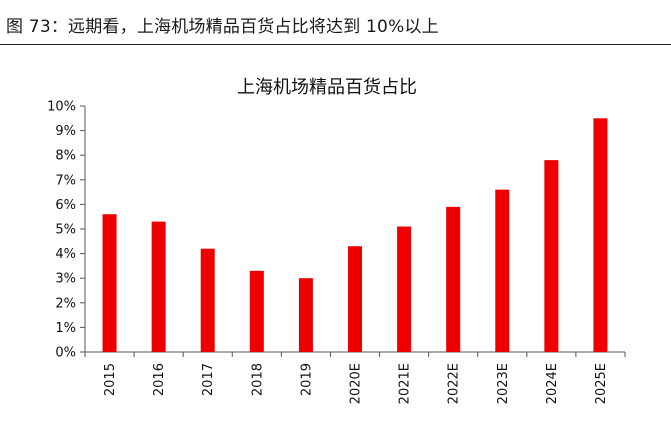  I want to click on bar-2022E, so click(453, 279).